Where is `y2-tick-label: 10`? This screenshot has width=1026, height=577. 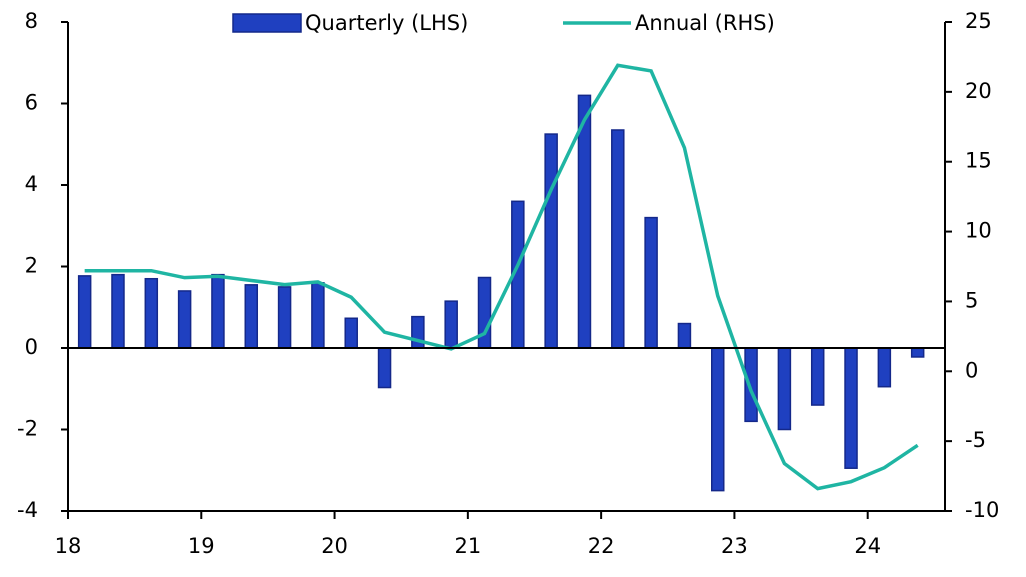 y2-tick-label: 10 is located at coordinates (978, 231).